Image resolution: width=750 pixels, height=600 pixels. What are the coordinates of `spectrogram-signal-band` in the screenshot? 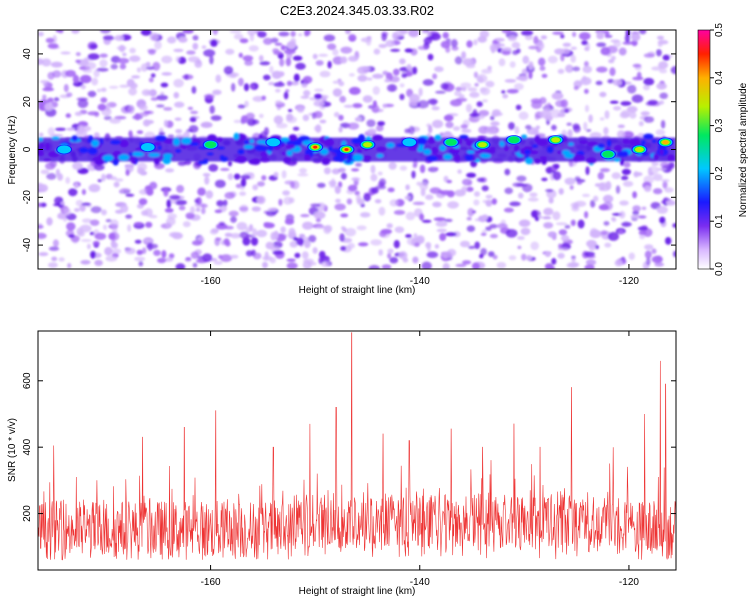 It's located at (357, 149).